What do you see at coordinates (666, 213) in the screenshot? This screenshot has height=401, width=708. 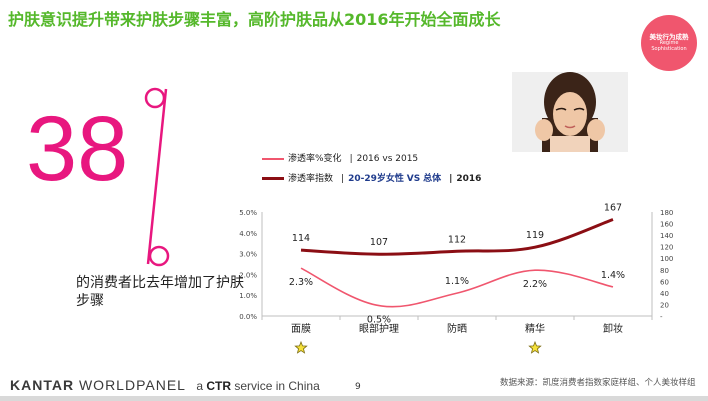 I see `y-right-tick-label: 180` at bounding box center [666, 213].